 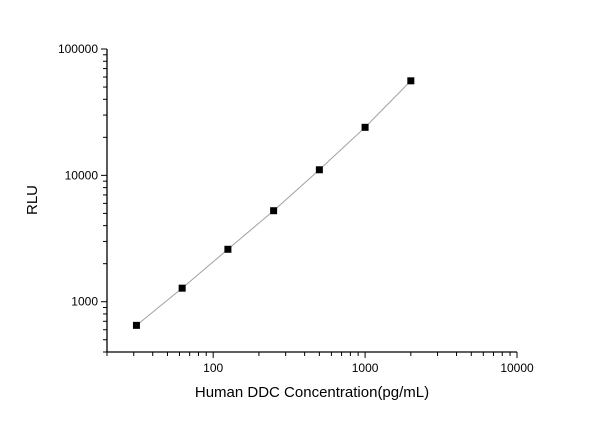 What do you see at coordinates (82, 175) in the screenshot?
I see `y-tick-label: 10000` at bounding box center [82, 175].